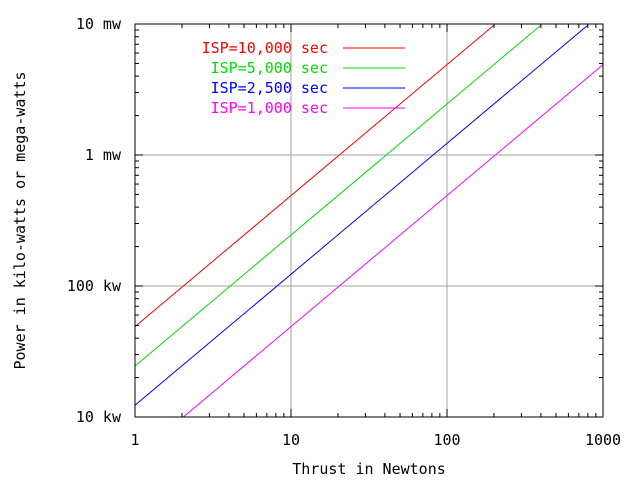 The image size is (640, 480). What do you see at coordinates (103, 155) in the screenshot?
I see `y-tick-label: 1 mw` at bounding box center [103, 155].